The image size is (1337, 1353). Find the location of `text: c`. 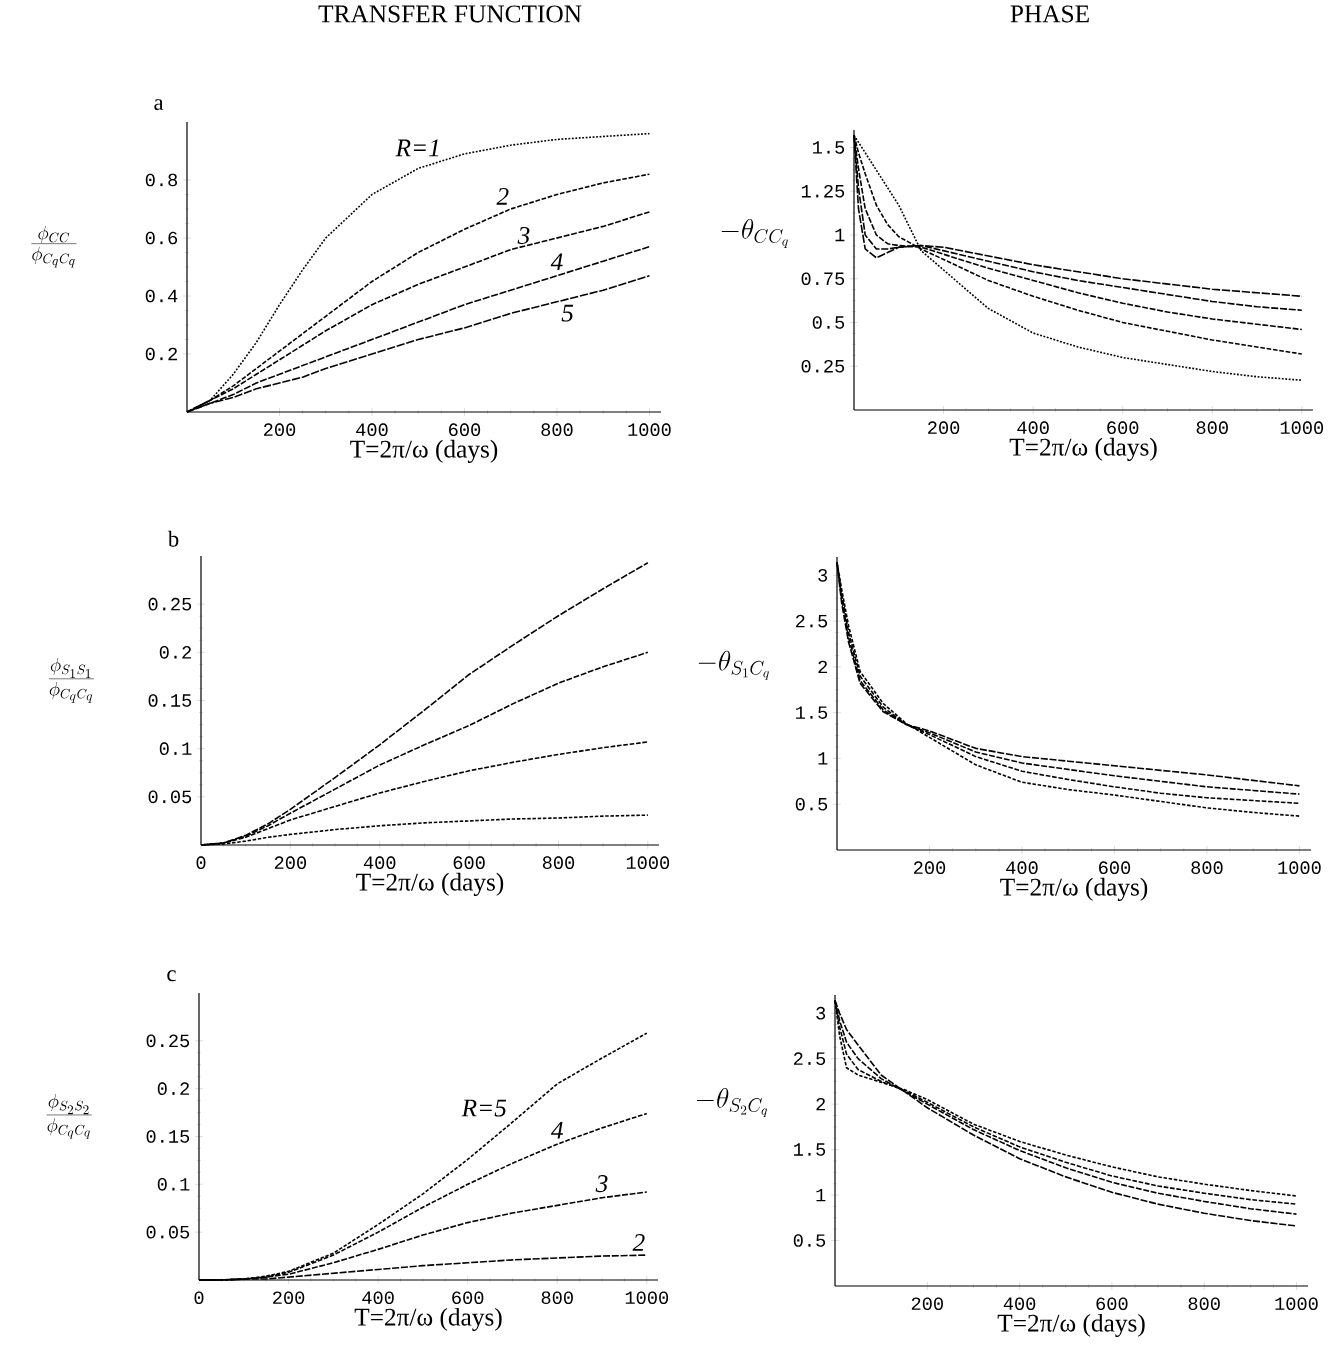

text: c is located at coordinates (171, 976).